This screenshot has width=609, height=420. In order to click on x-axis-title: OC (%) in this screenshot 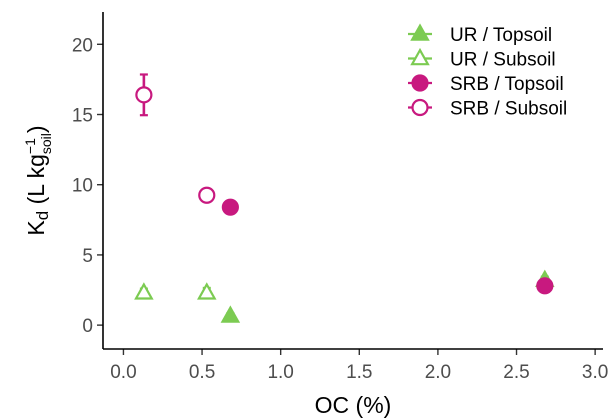, I will do `click(353, 405)`.